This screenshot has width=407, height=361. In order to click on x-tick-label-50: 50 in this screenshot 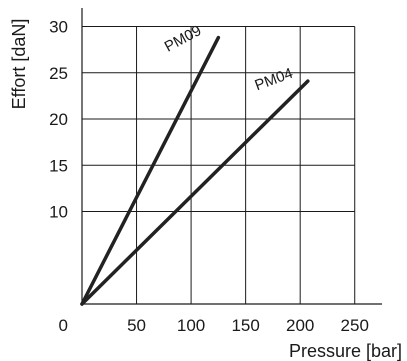, I will do `click(136, 325)`.